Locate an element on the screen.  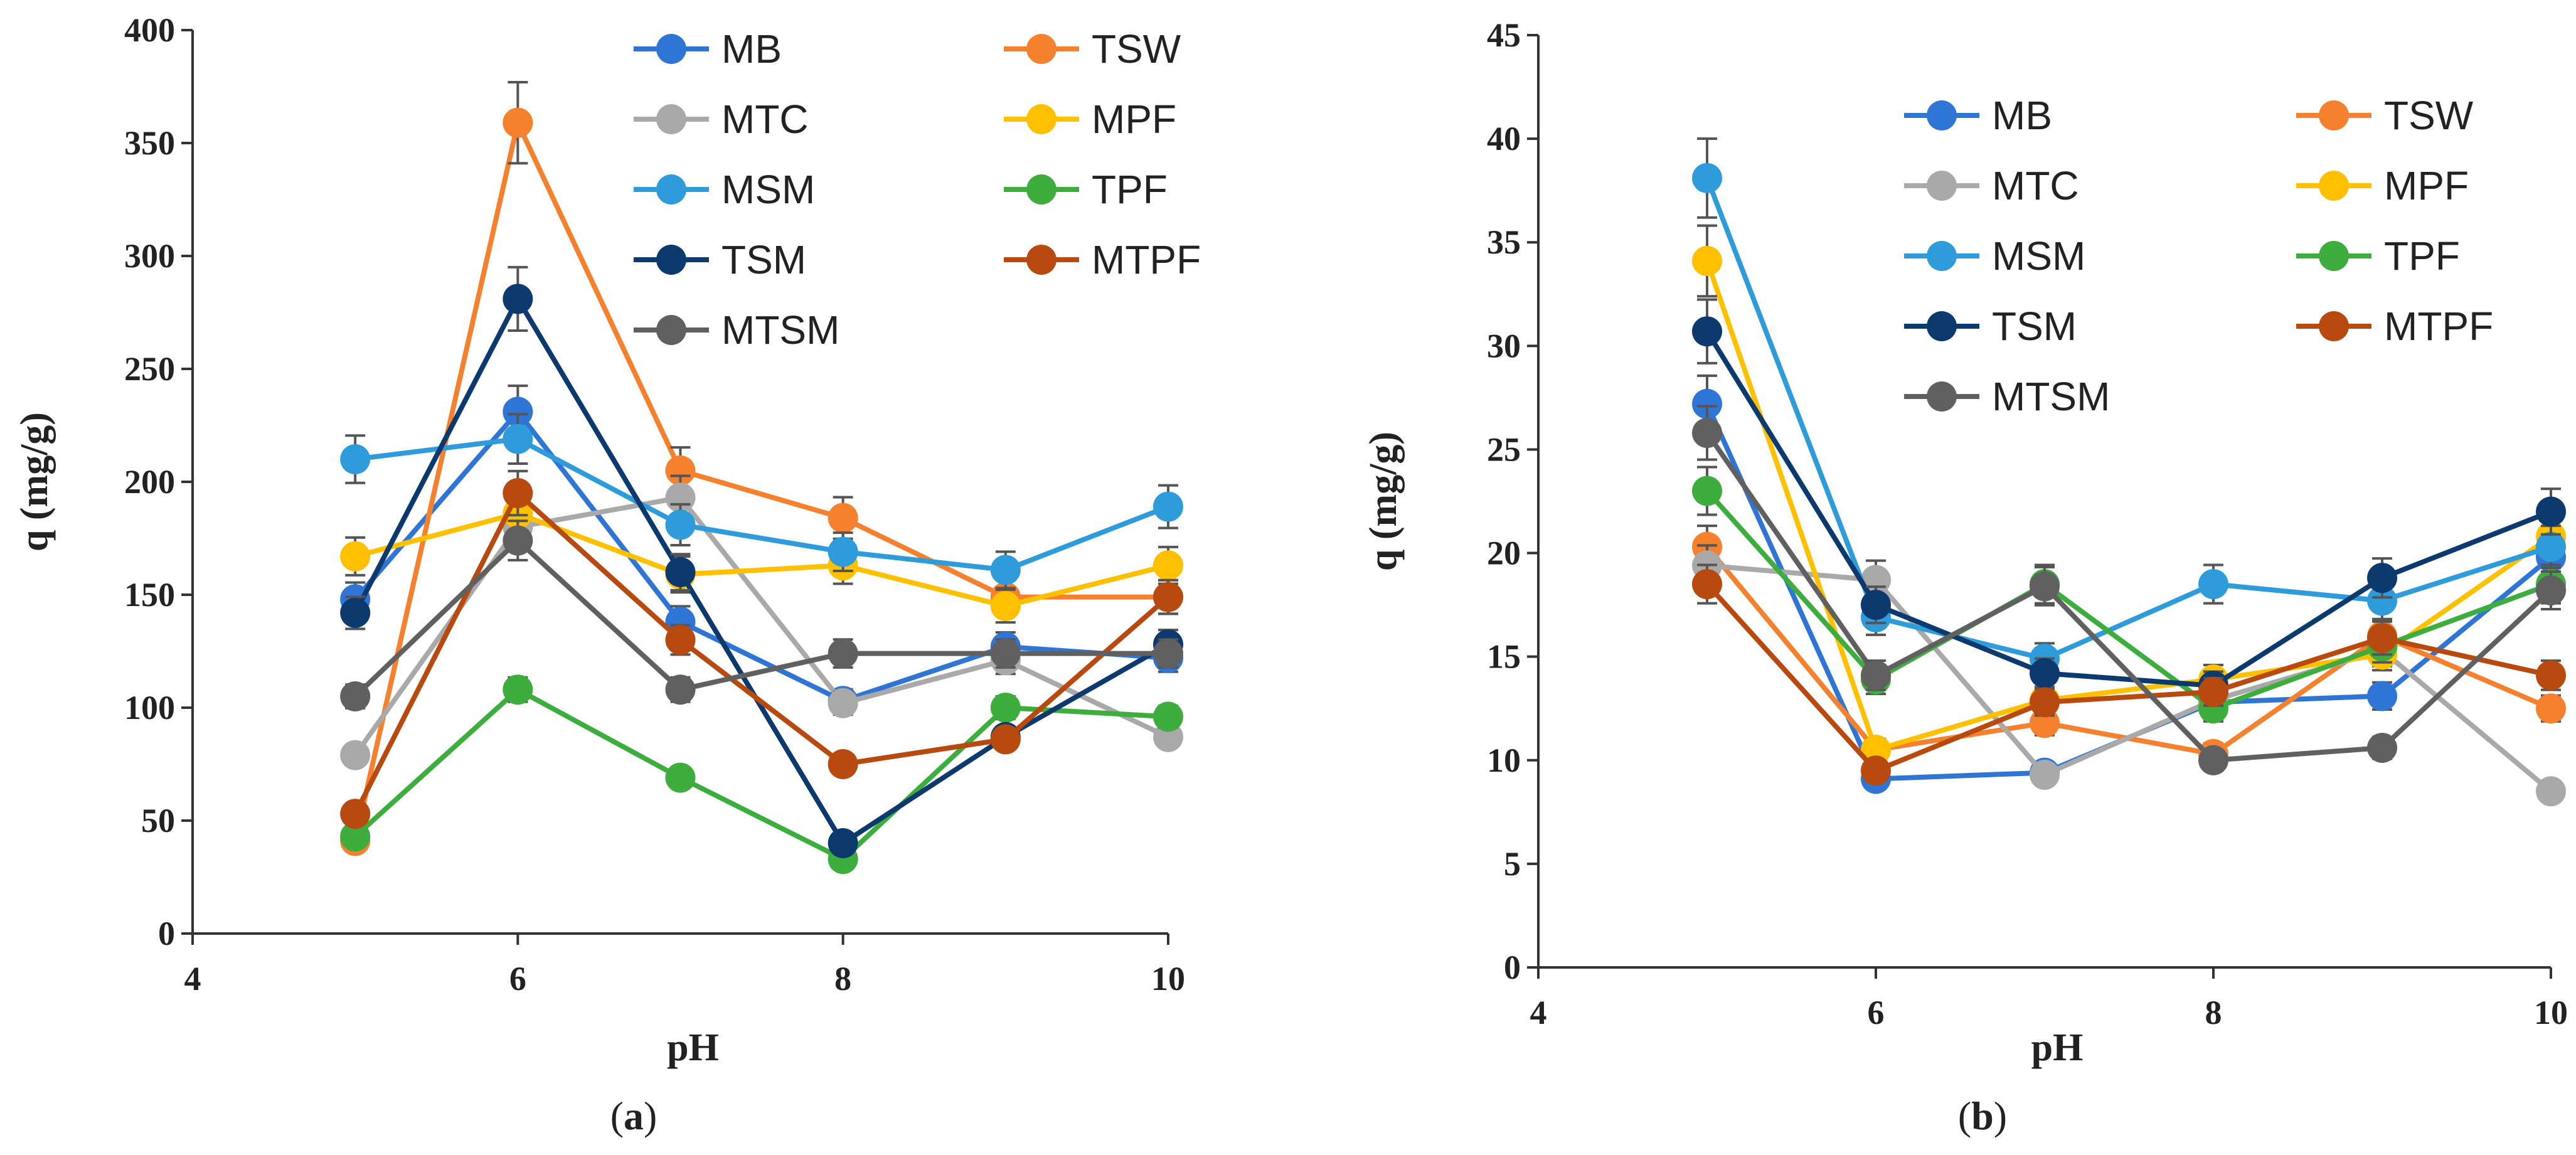
legend-label: MSM is located at coordinates (2039, 256).